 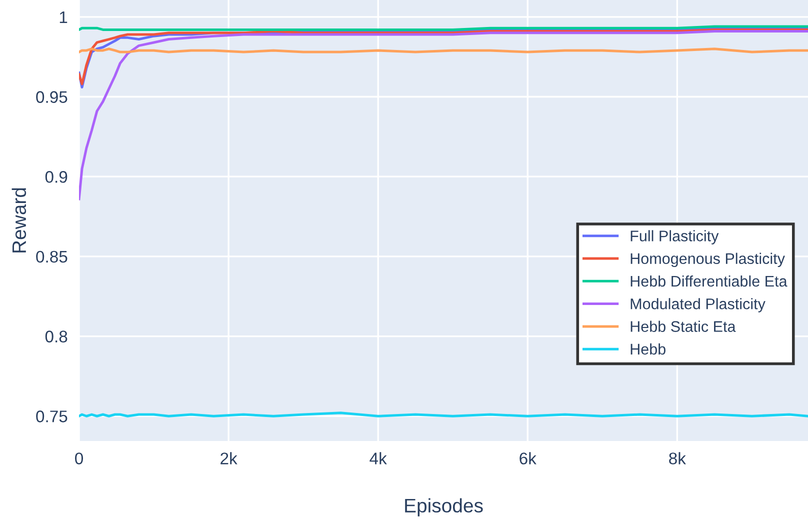 What do you see at coordinates (19, 220) in the screenshot?
I see `y-axis-title: Reward` at bounding box center [19, 220].